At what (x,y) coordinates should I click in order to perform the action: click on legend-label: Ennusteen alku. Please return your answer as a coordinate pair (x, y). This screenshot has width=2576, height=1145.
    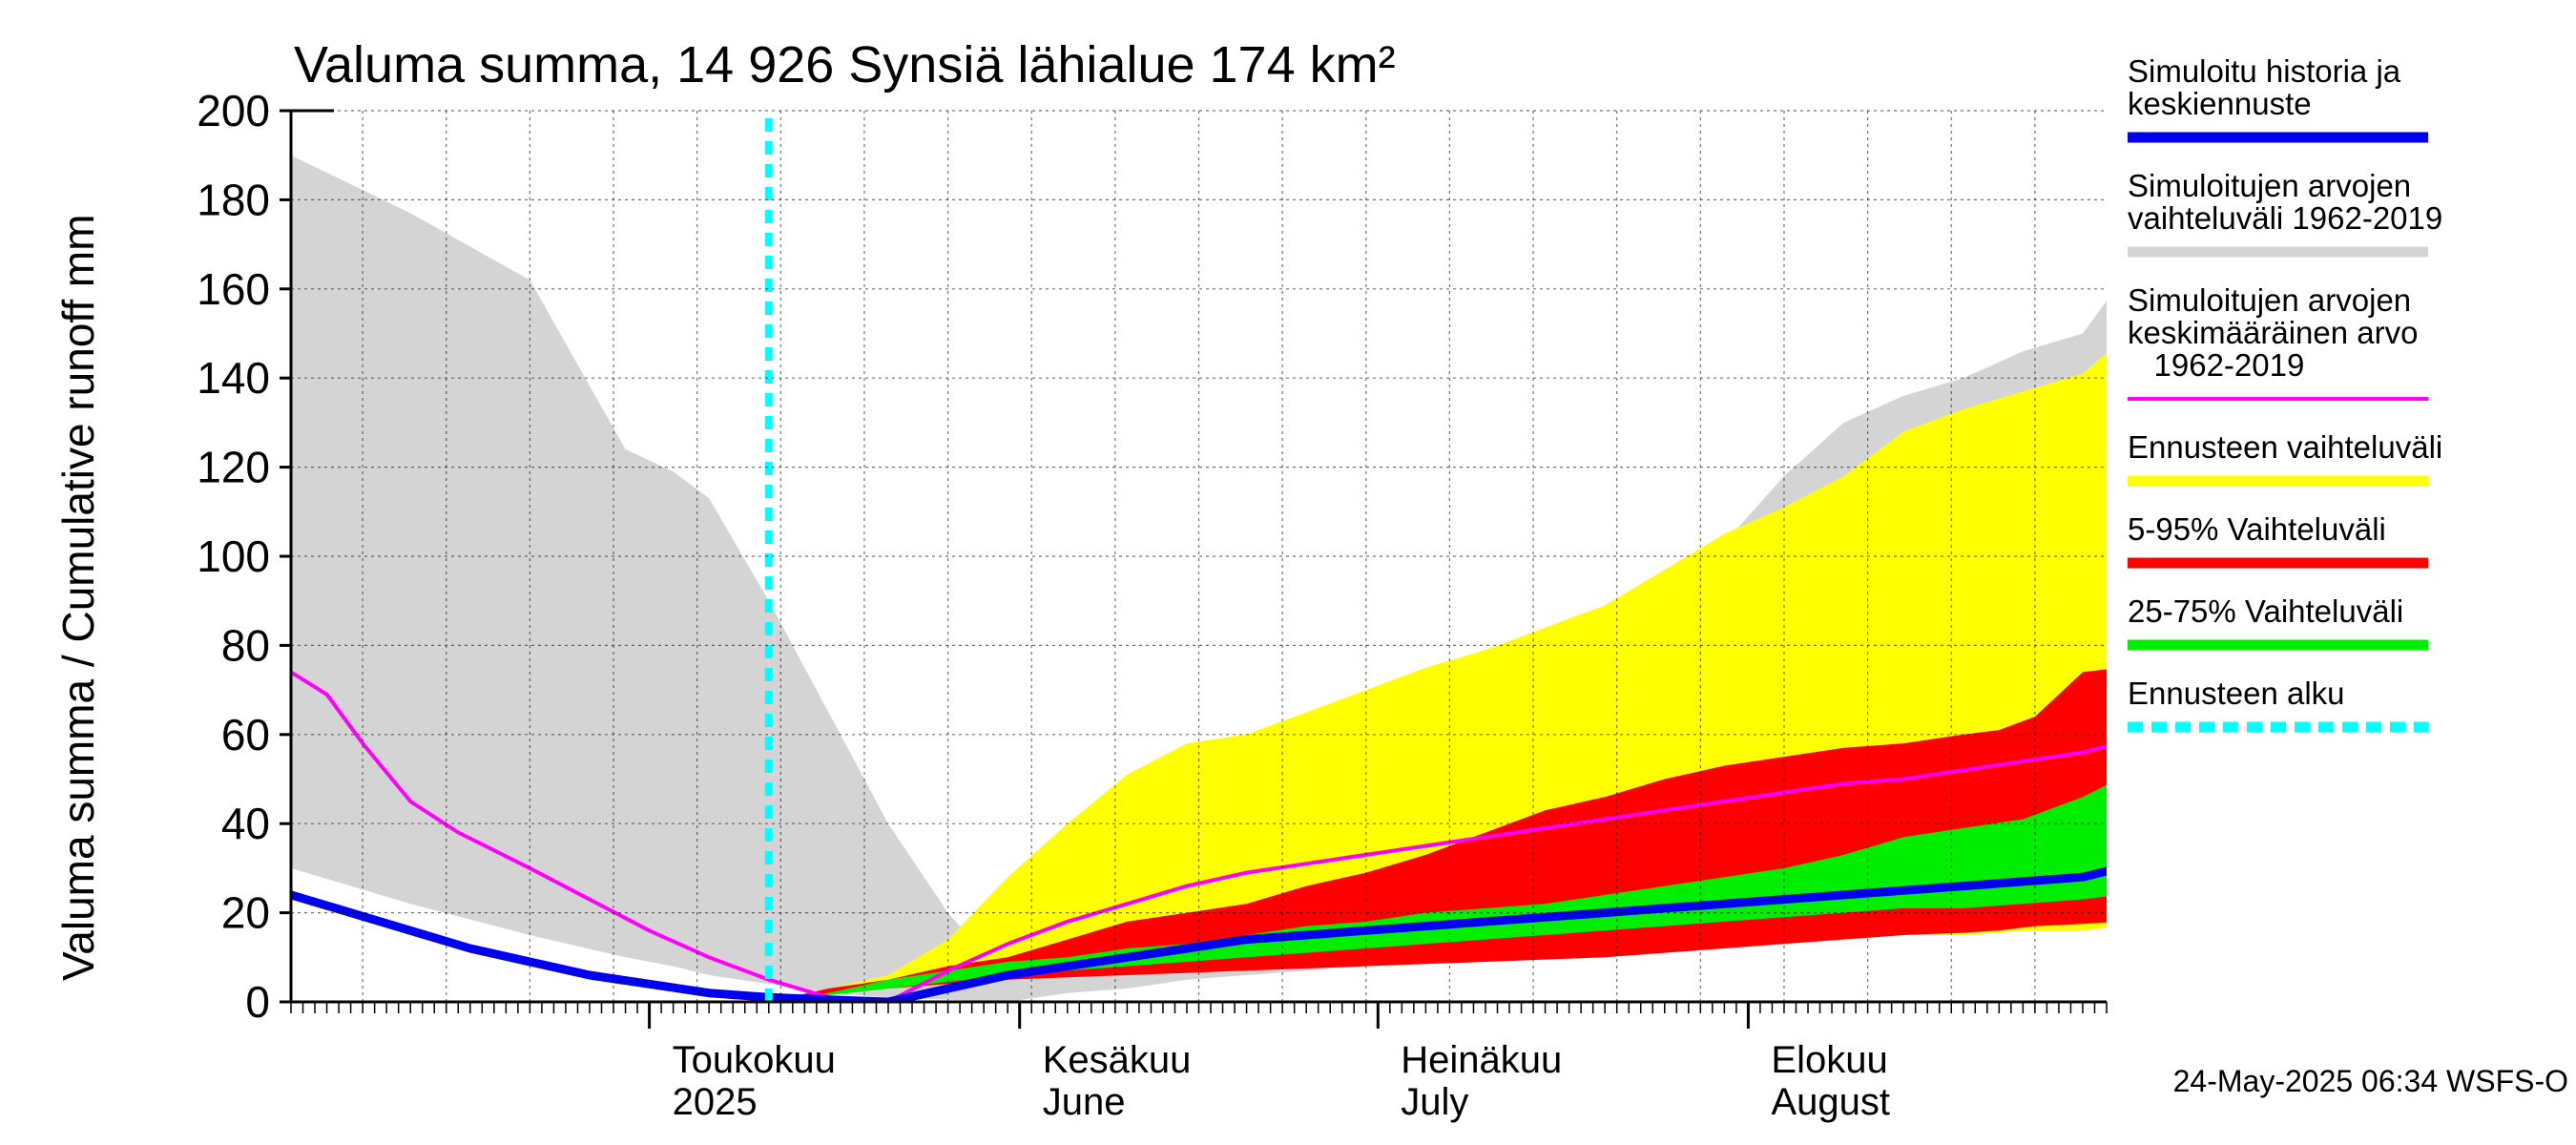
    Looking at the image, I should click on (2236, 693).